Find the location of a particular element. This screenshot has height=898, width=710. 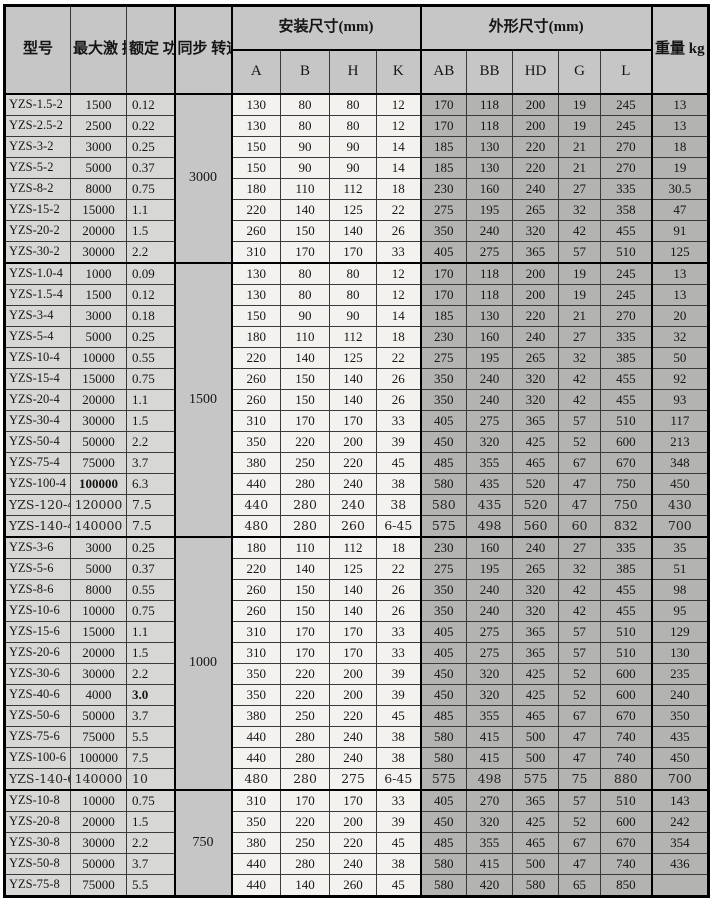

cell-A: 350 is located at coordinates (256, 695).